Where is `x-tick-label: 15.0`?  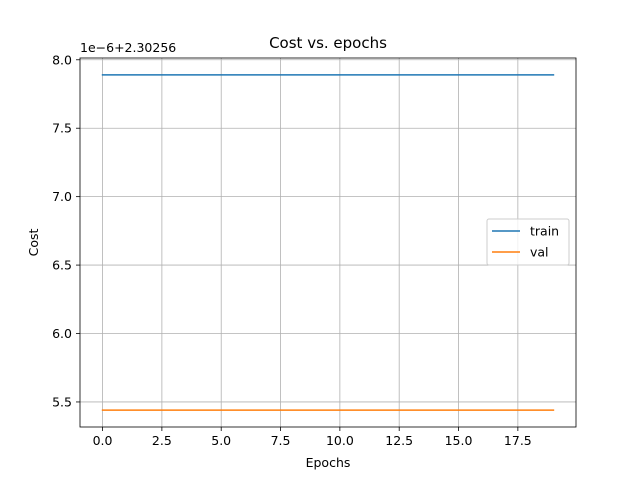
x-tick-label: 15.0 is located at coordinates (459, 440).